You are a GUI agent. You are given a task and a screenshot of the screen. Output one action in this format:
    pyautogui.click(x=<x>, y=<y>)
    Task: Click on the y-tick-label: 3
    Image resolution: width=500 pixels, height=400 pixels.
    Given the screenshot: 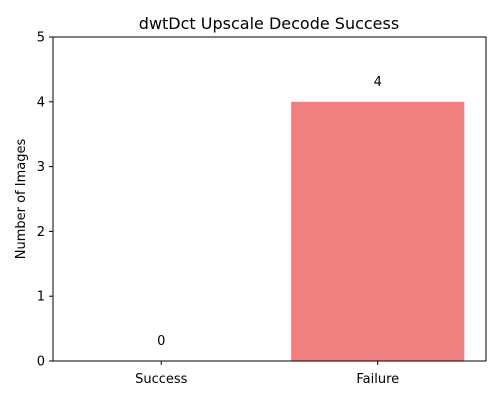 What is the action you would take?
    pyautogui.click(x=41, y=167)
    